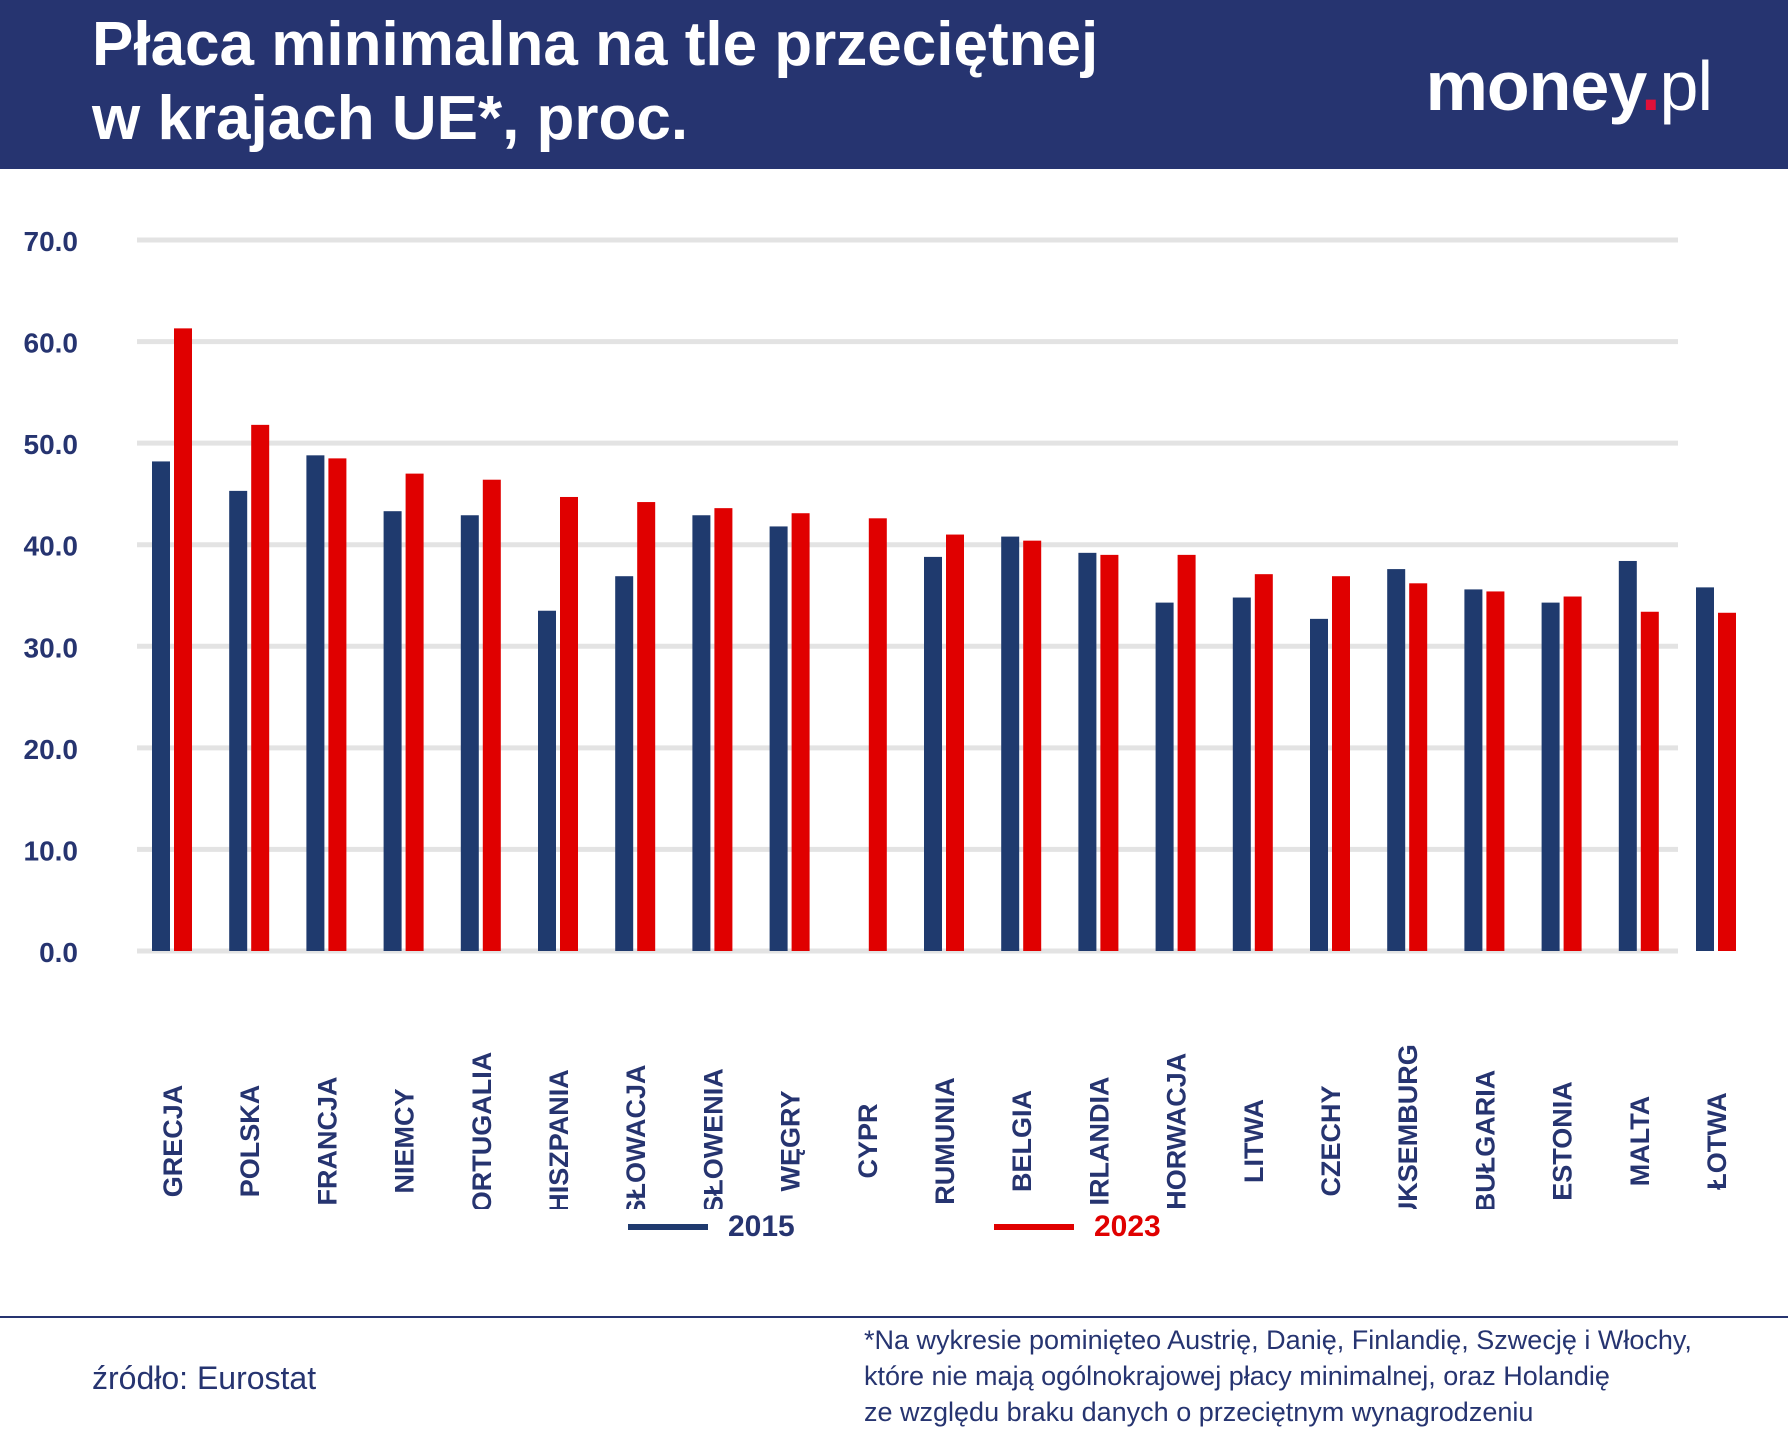 The height and width of the screenshot is (1440, 1788). I want to click on bar-2023-belgia, so click(1032, 745).